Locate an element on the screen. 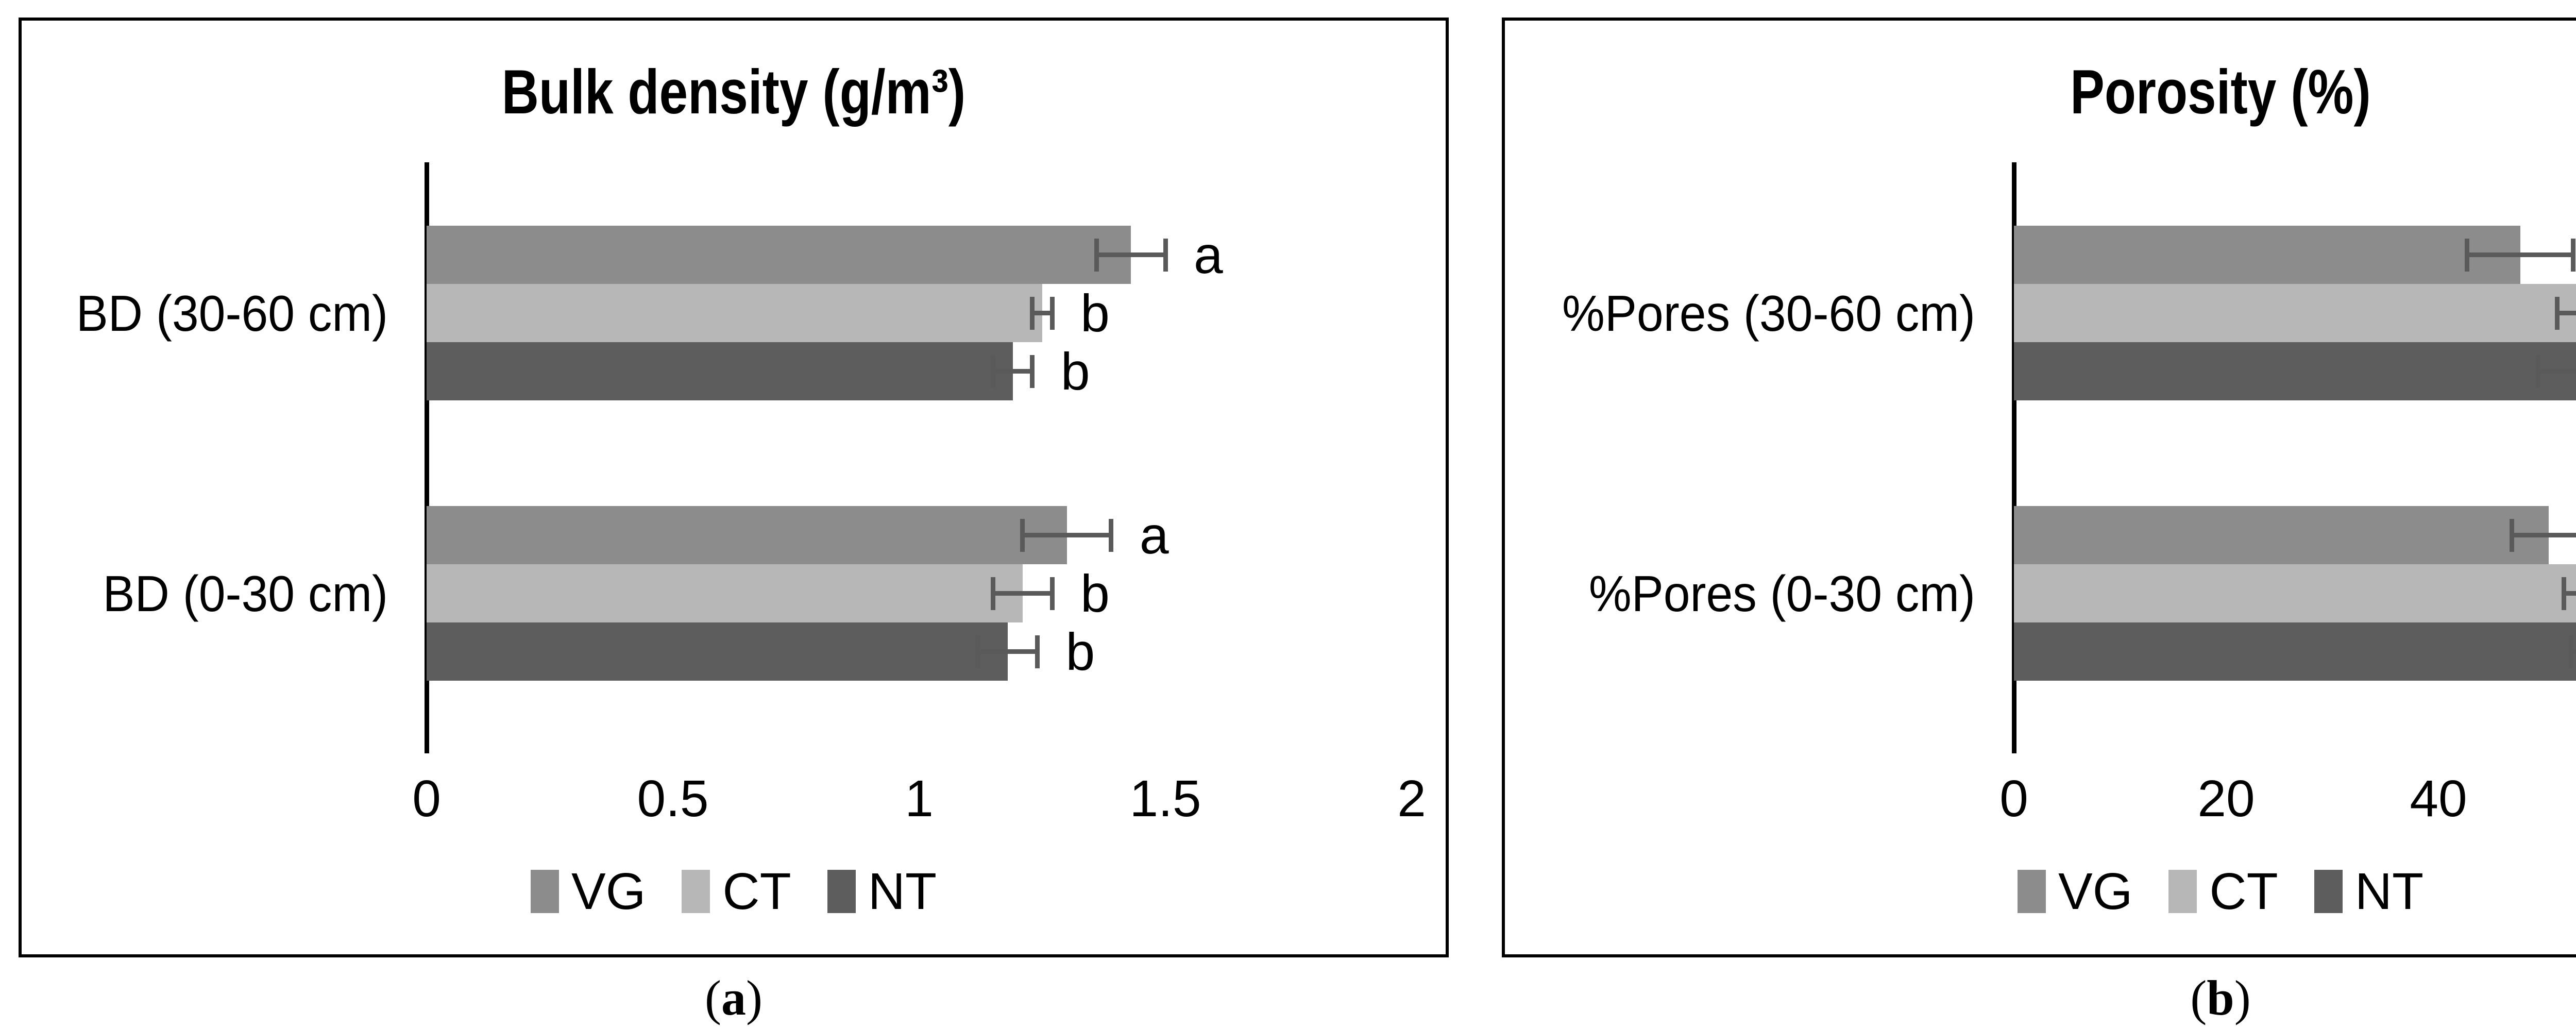 This screenshot has width=2576, height=1028. legend-a: VG CT NT is located at coordinates (733, 891).